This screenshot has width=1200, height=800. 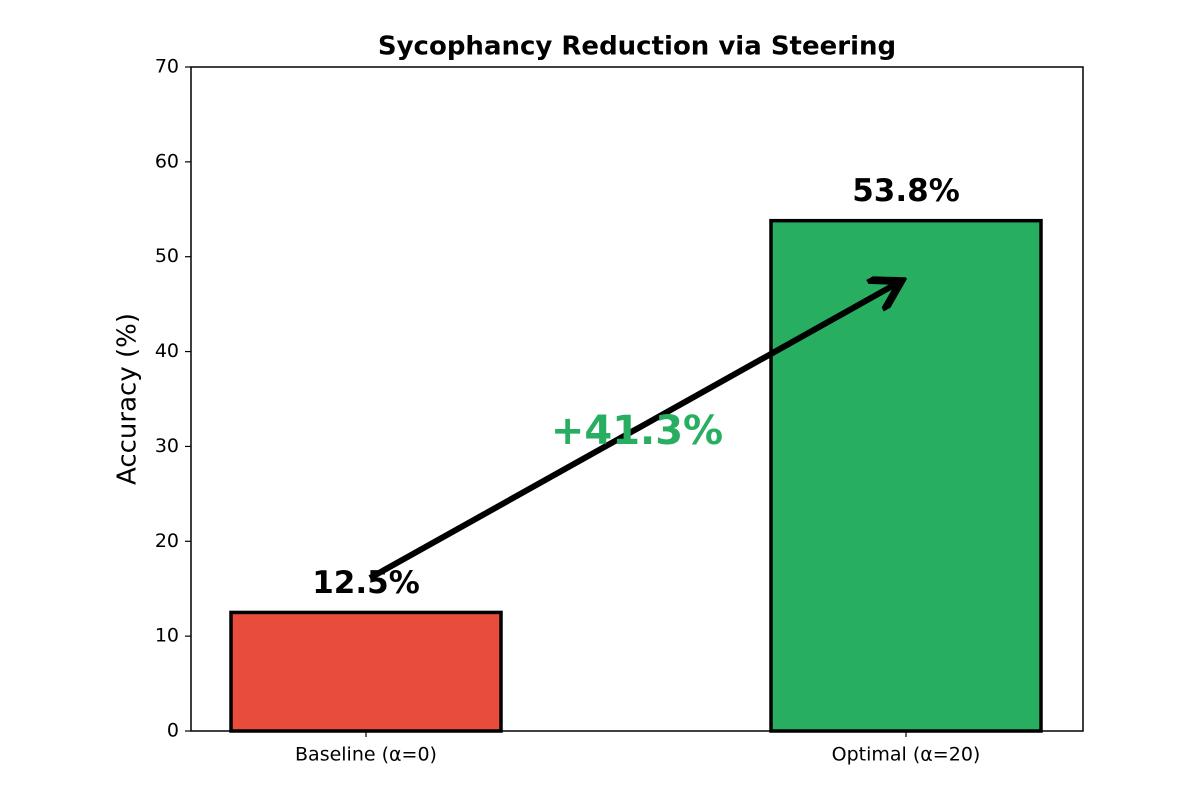 I want to click on y-tick-label: 10, so click(x=167, y=636).